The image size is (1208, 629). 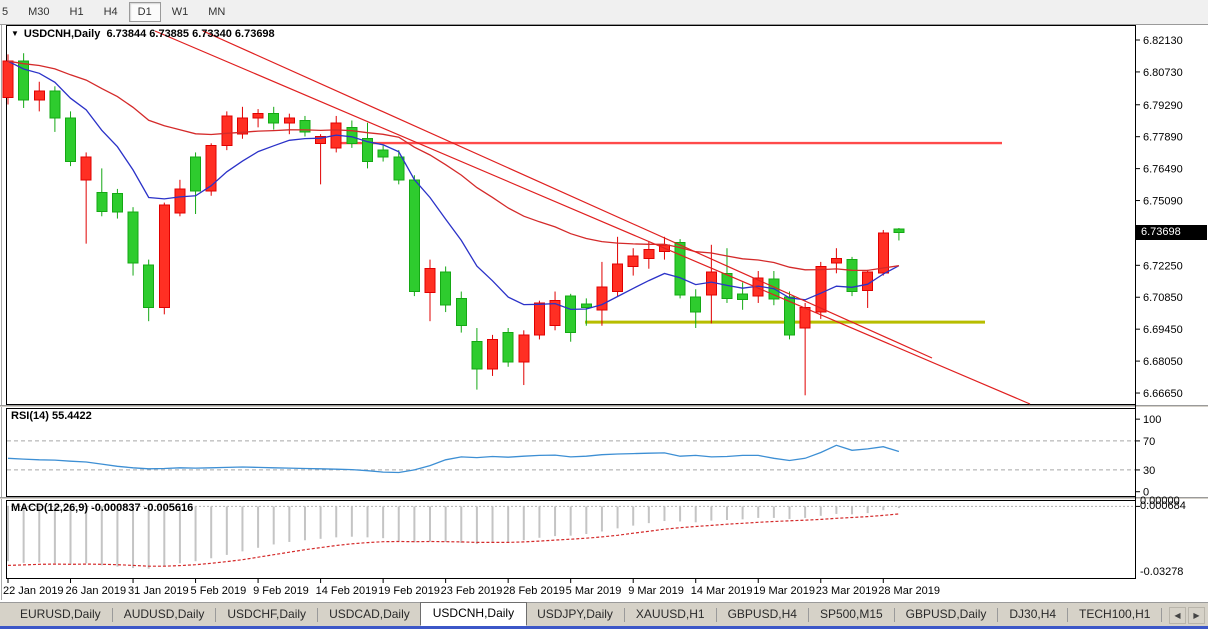 What do you see at coordinates (409, 591) in the screenshot?
I see `date-axis-label: 19 Feb 2019` at bounding box center [409, 591].